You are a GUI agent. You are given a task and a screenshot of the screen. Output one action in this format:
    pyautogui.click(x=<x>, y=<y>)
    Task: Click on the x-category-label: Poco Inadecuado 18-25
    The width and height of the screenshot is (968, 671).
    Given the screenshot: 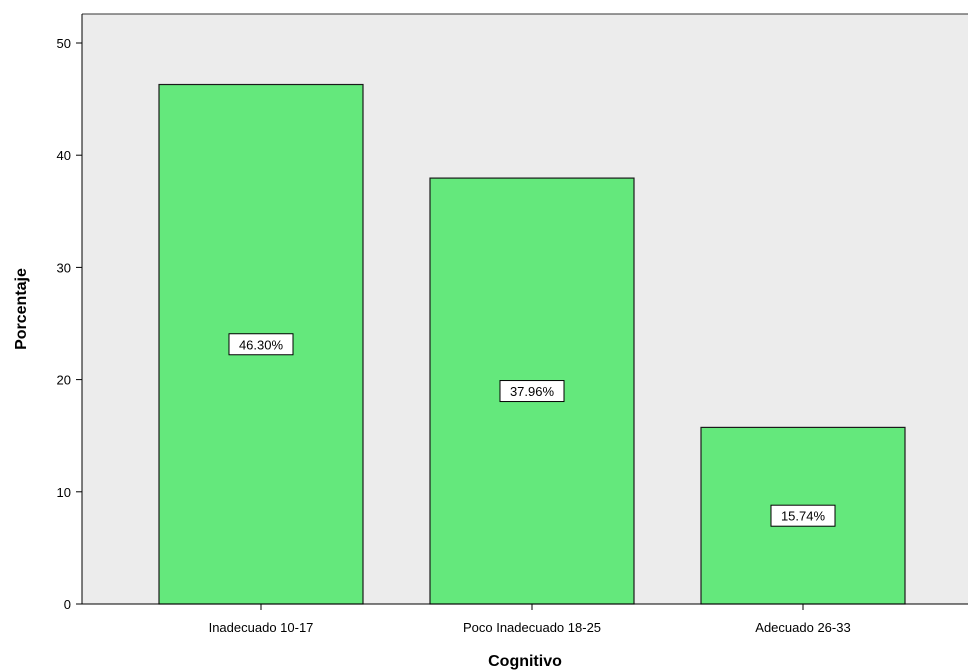 What is the action you would take?
    pyautogui.click(x=532, y=627)
    